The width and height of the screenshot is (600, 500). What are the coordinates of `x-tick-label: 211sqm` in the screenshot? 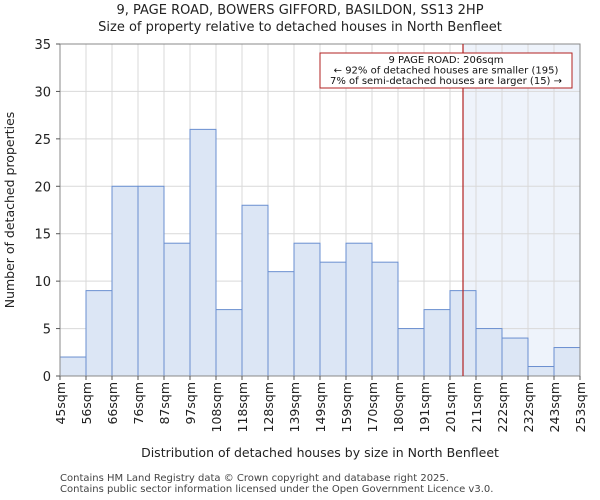 It's located at (476, 407).